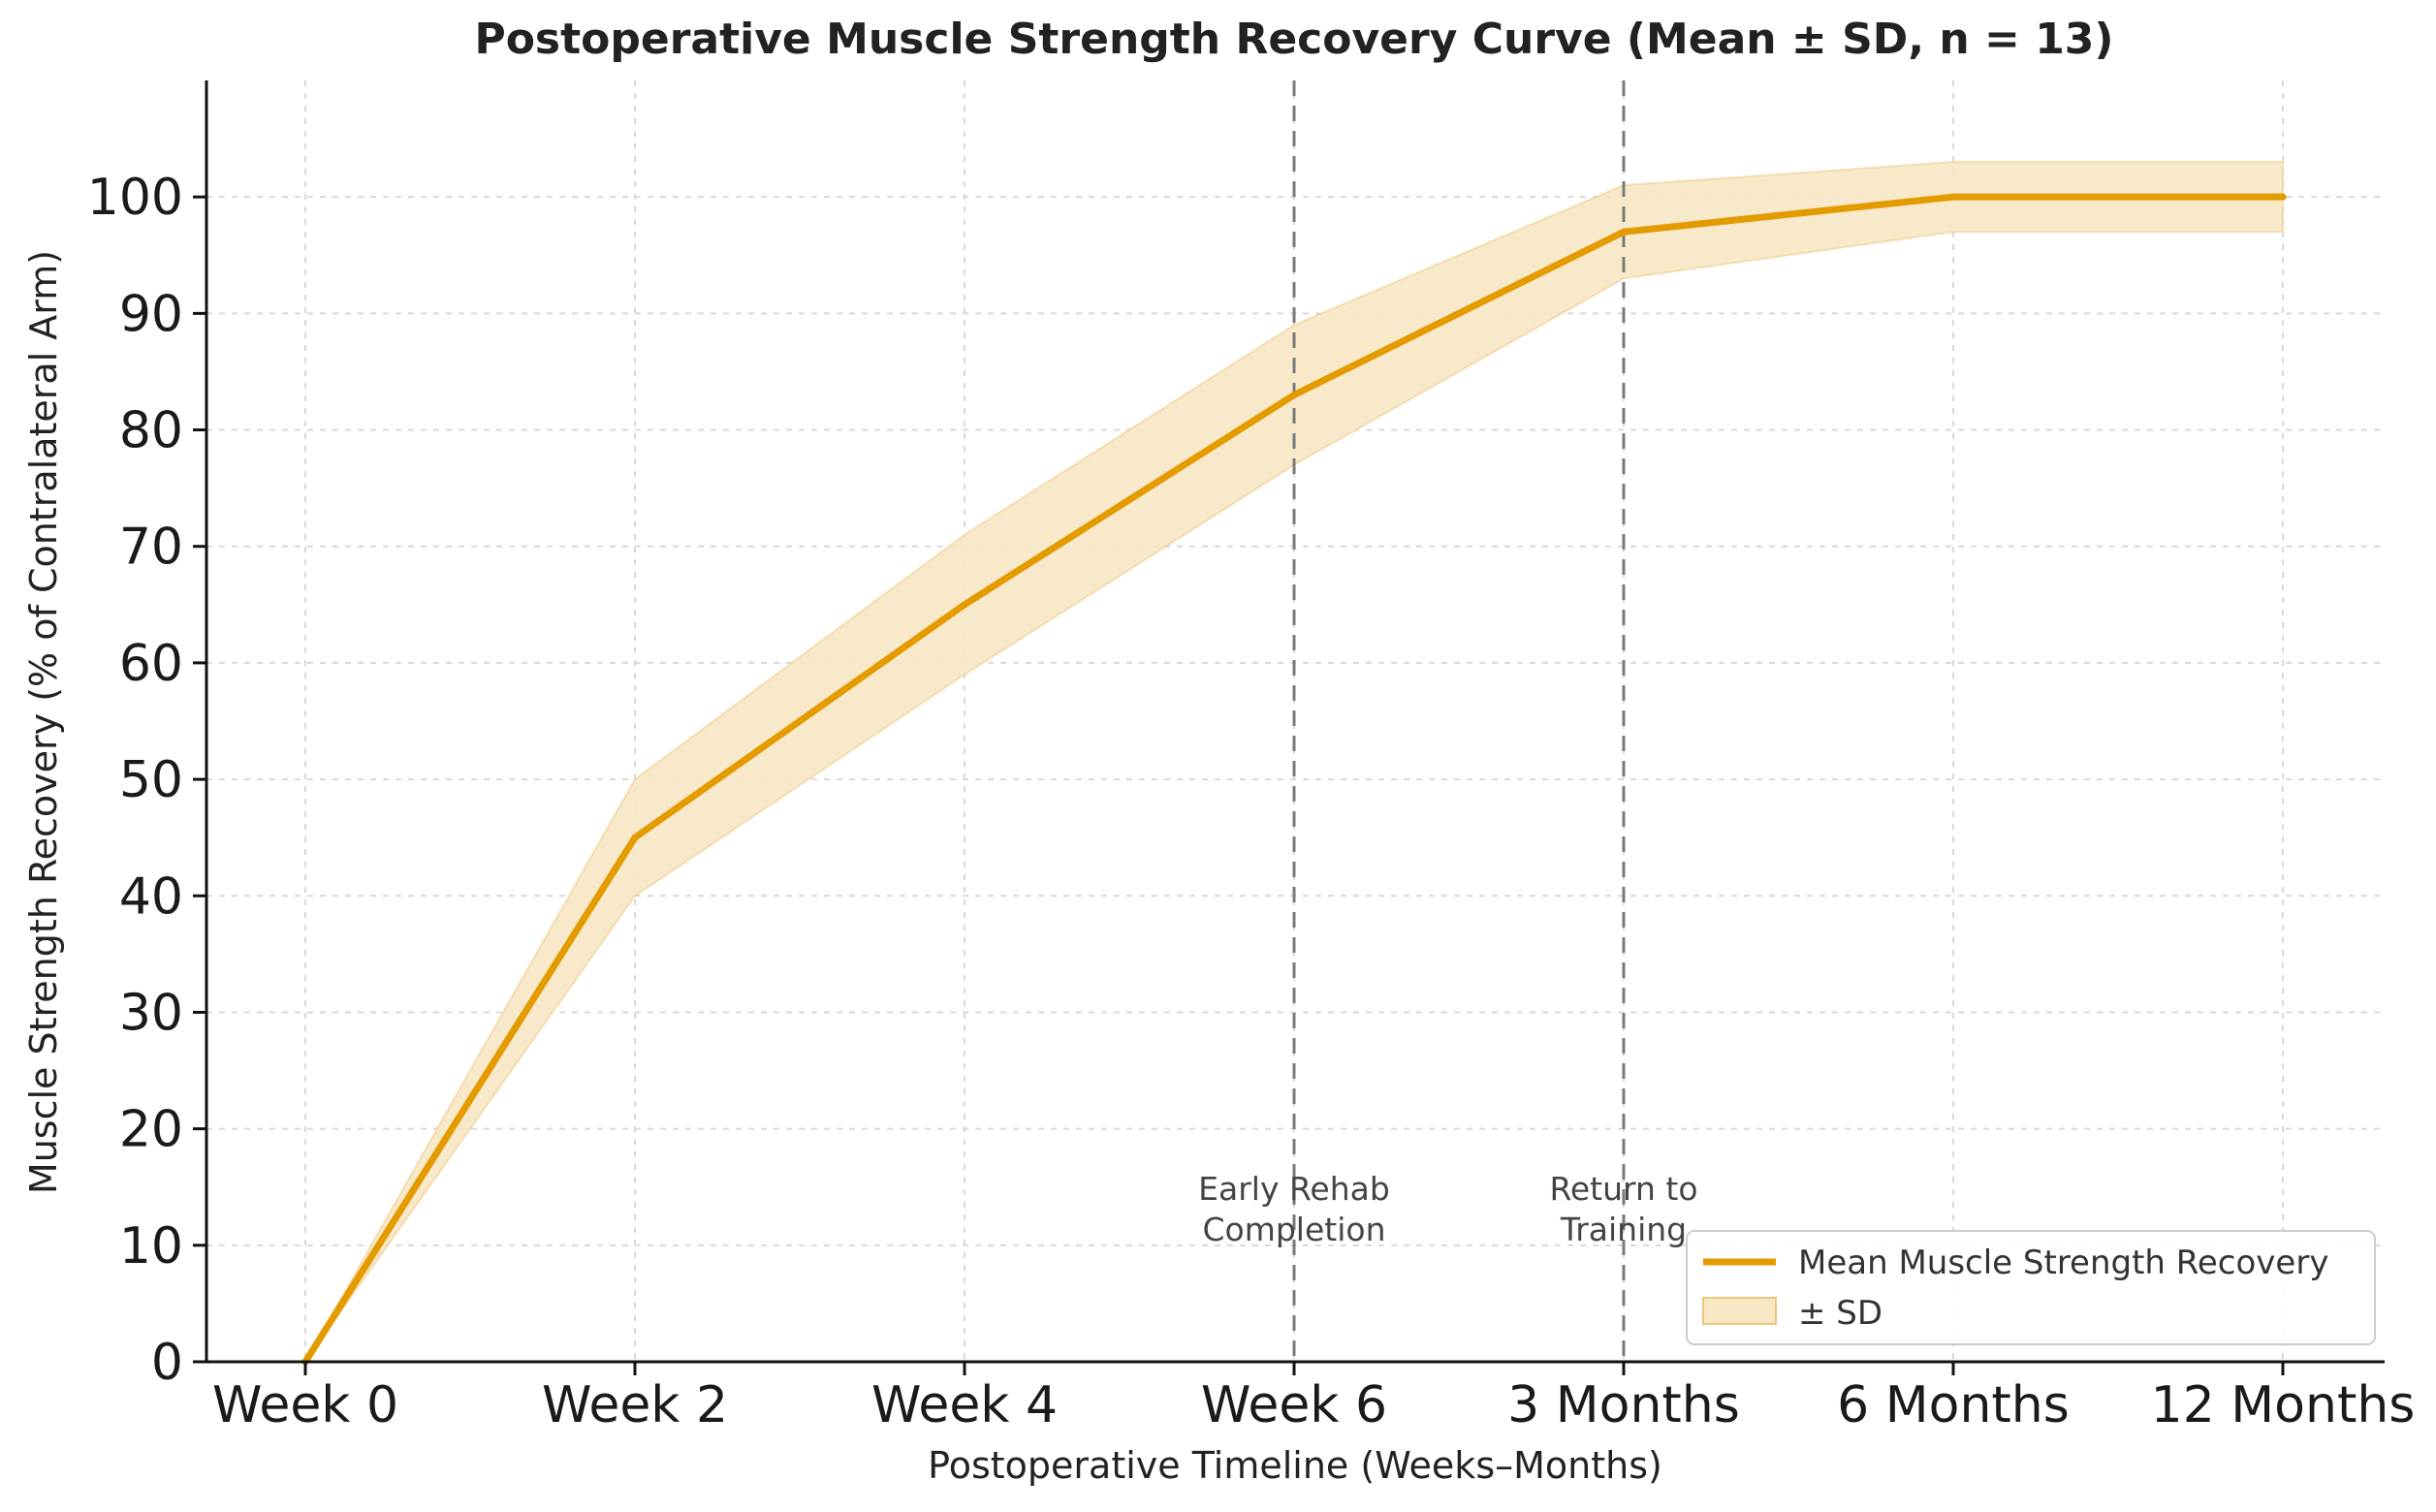 The image size is (2436, 1512). I want to click on y-tick-label: 90, so click(151, 314).